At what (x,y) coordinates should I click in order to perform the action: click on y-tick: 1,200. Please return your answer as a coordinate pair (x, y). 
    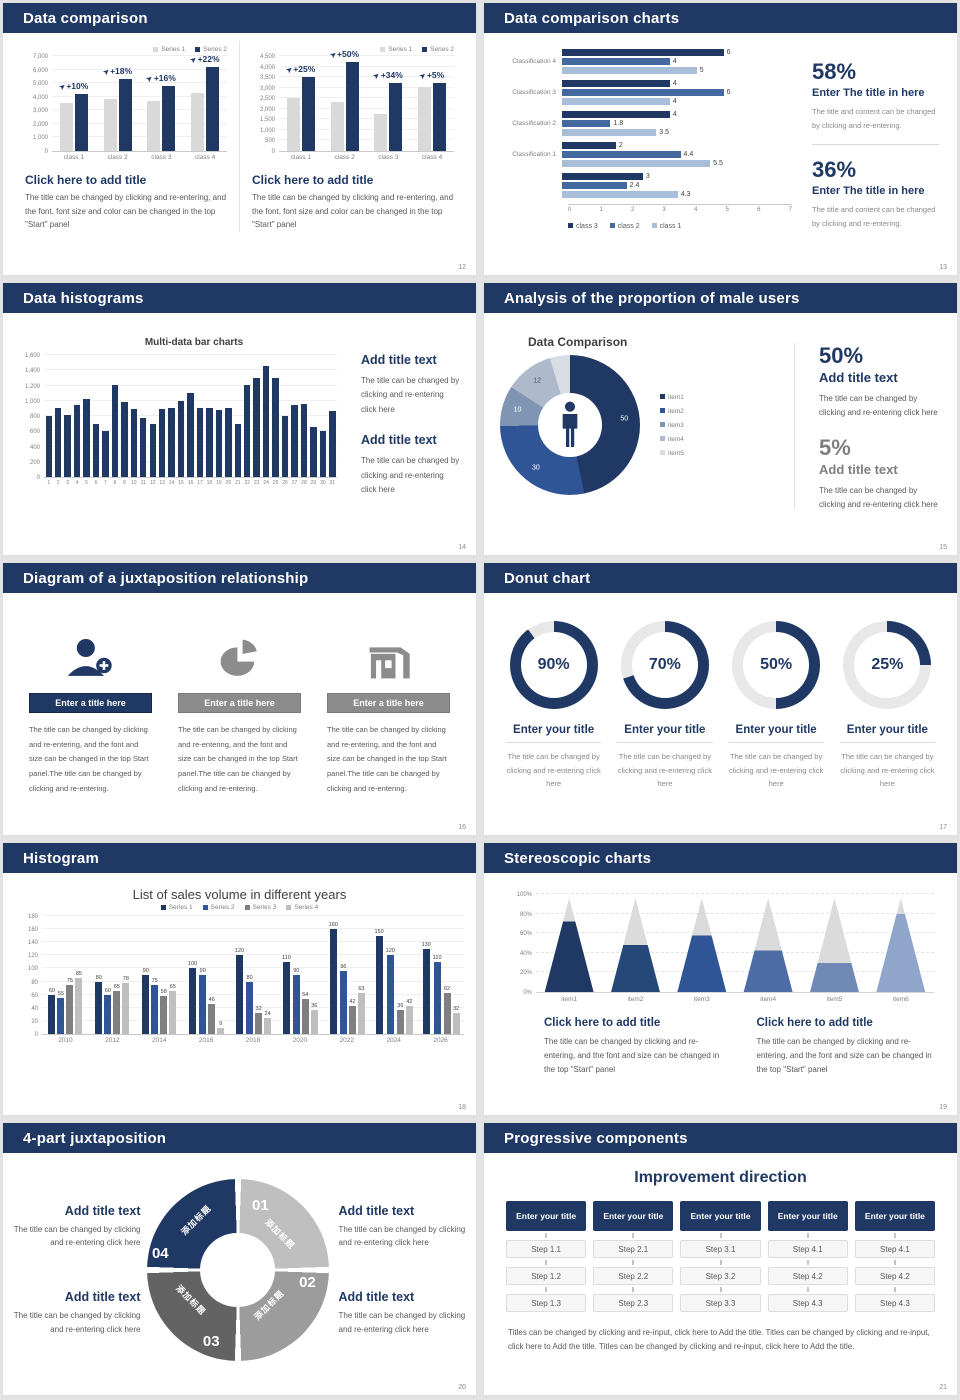
    Looking at the image, I should click on (32, 386).